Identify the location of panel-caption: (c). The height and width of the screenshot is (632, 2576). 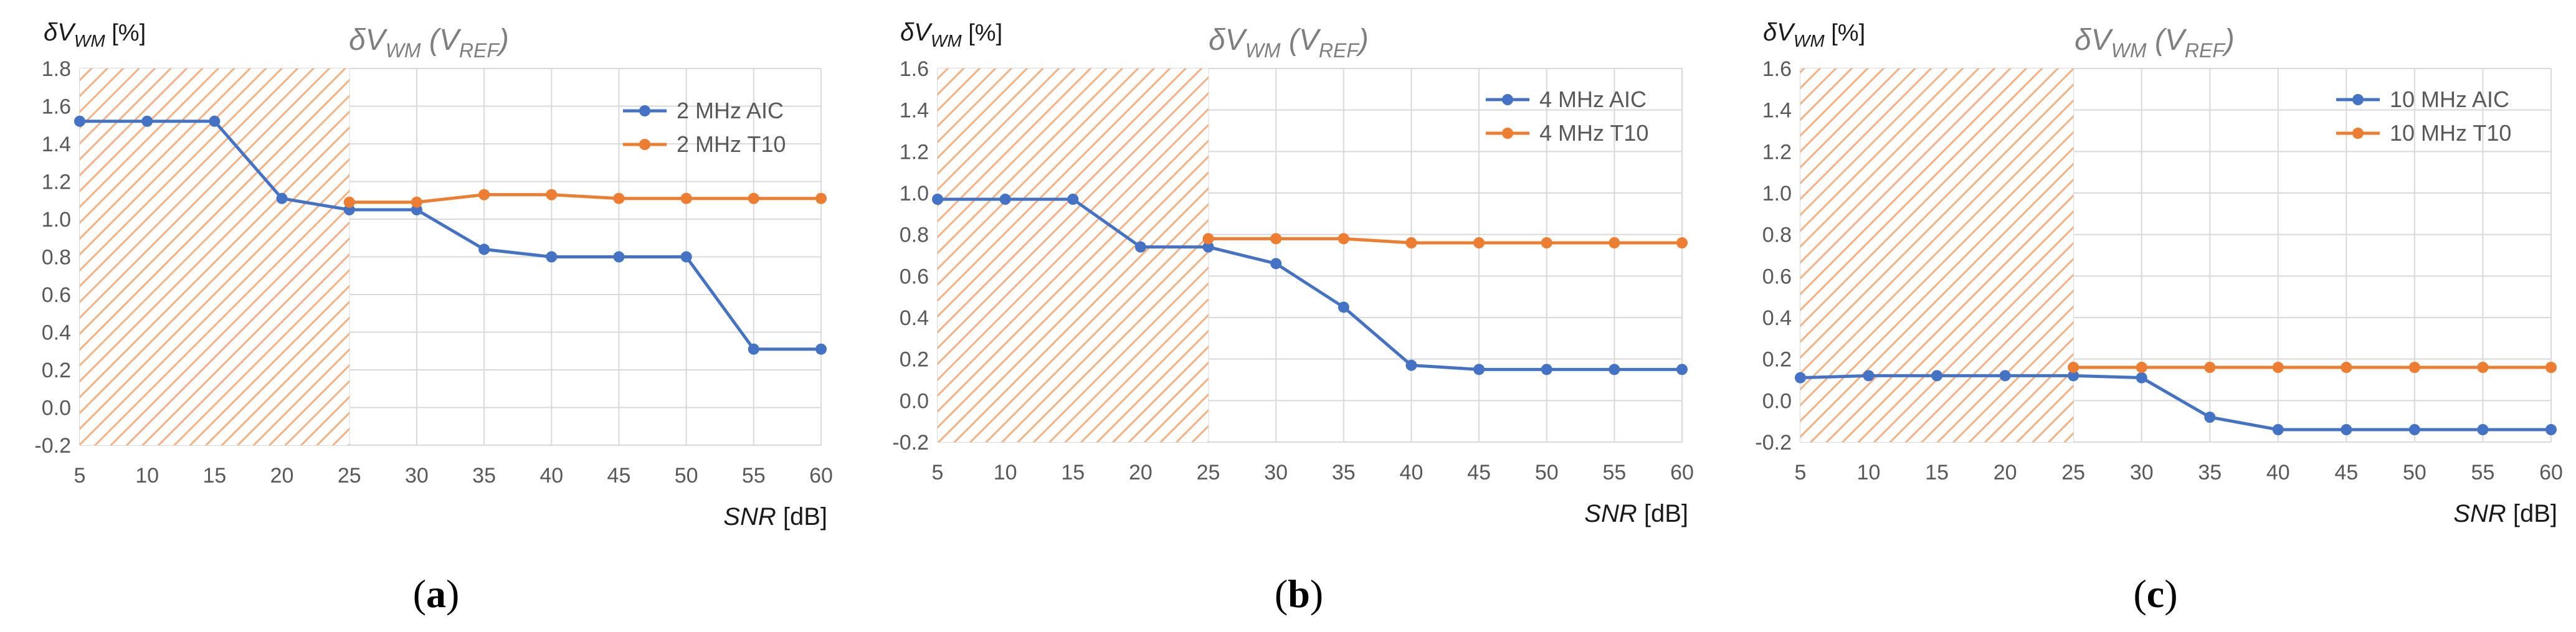
(2155, 594).